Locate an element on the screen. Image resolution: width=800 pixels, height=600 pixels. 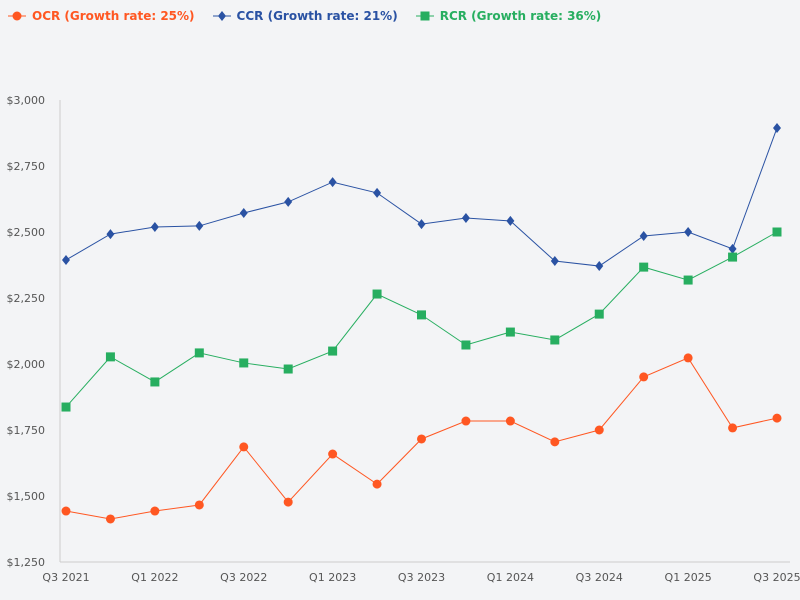
y-tick-label: $2,250 is located at coordinates (26, 298).